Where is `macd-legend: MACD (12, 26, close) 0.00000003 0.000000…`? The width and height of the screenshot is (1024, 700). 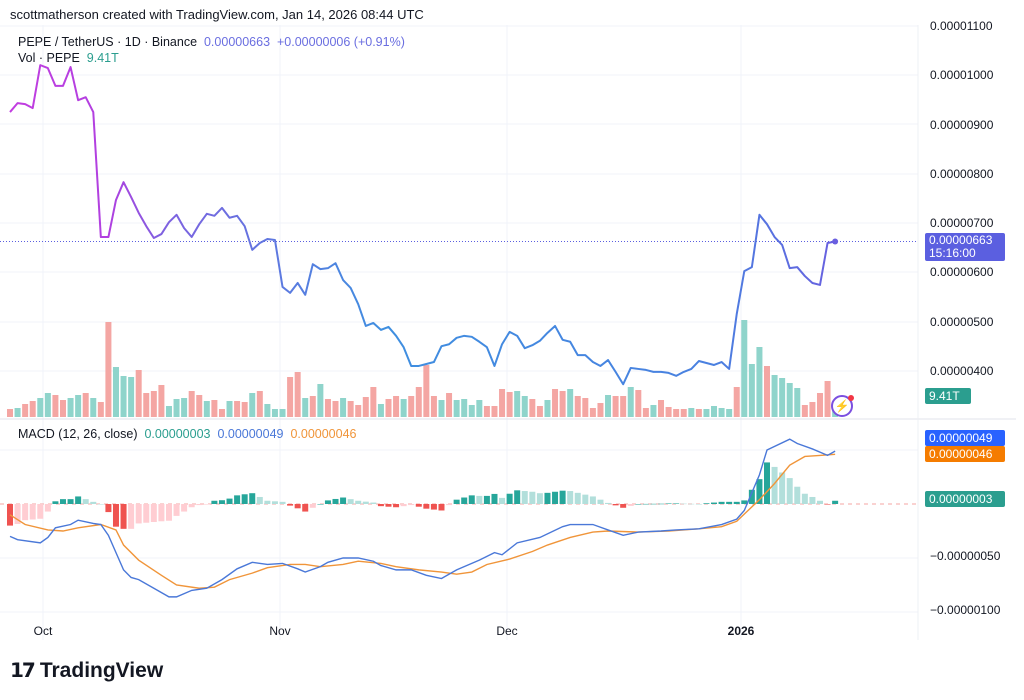
macd-legend: MACD (12, 26, close) 0.00000003 0.000000… is located at coordinates (187, 434).